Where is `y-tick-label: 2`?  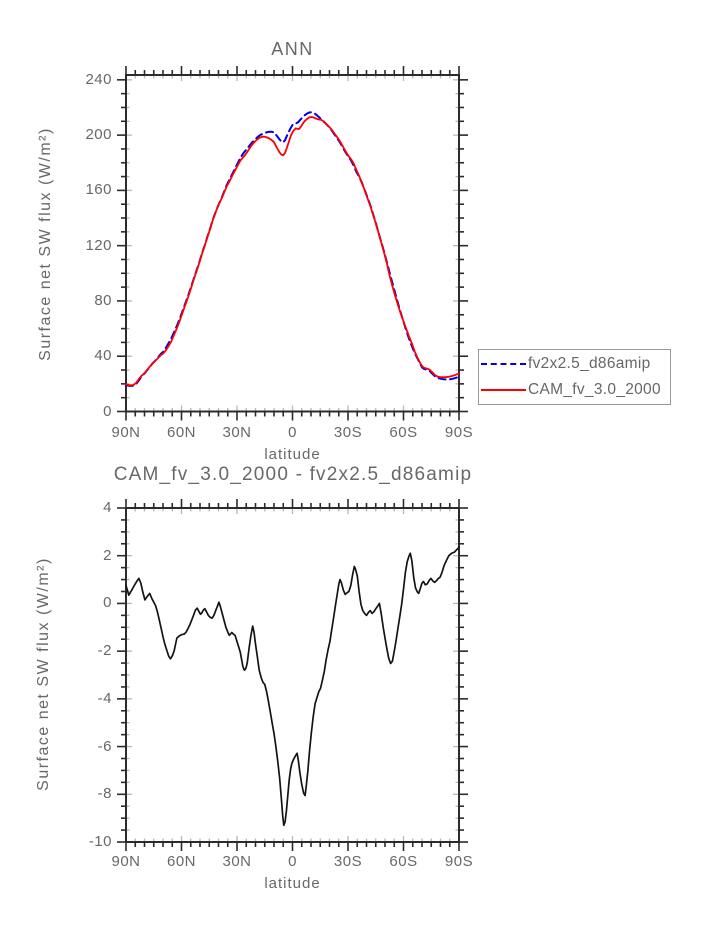 y-tick-label: 2 is located at coordinates (107, 555).